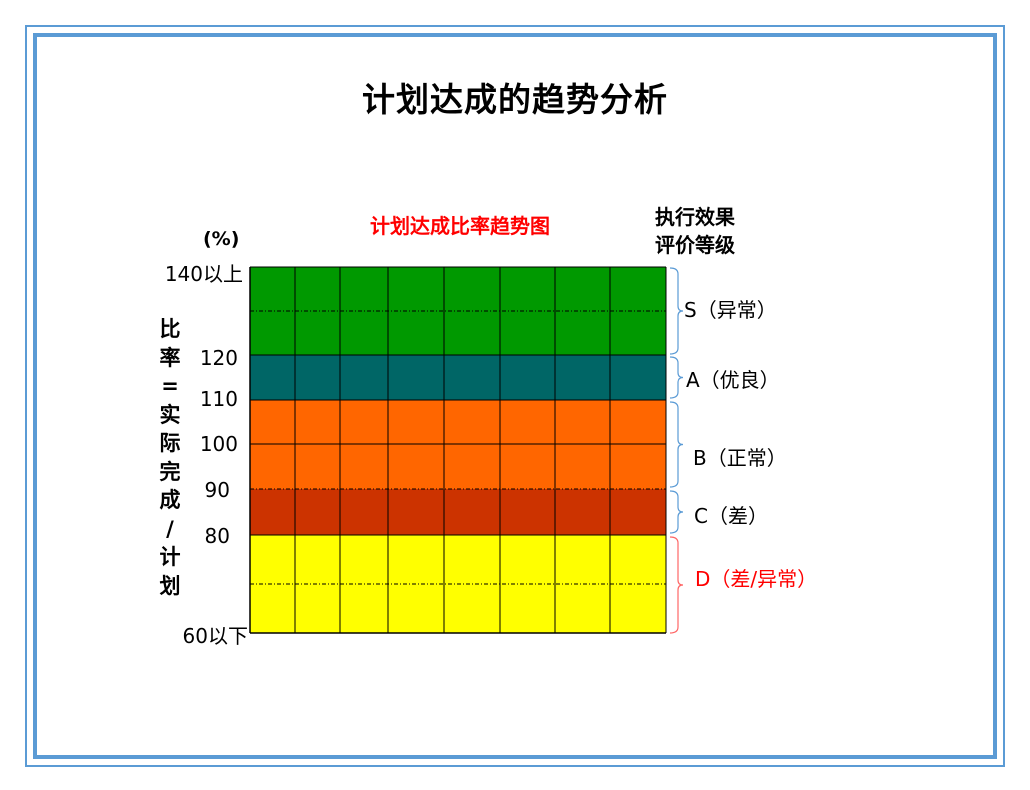 The height and width of the screenshot is (790, 1030). Describe the element at coordinates (170, 414) in the screenshot. I see `y-axis-char: 实` at that location.